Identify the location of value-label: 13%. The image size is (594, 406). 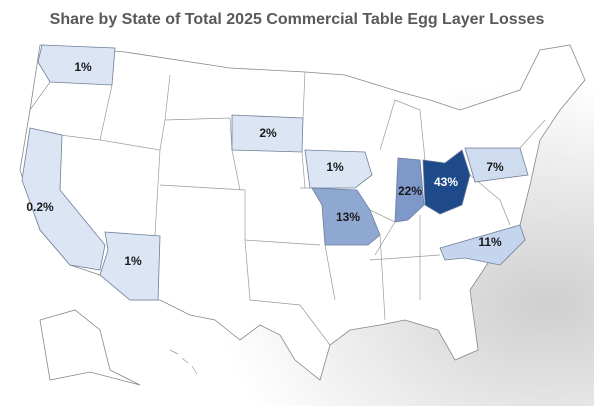
(348, 217).